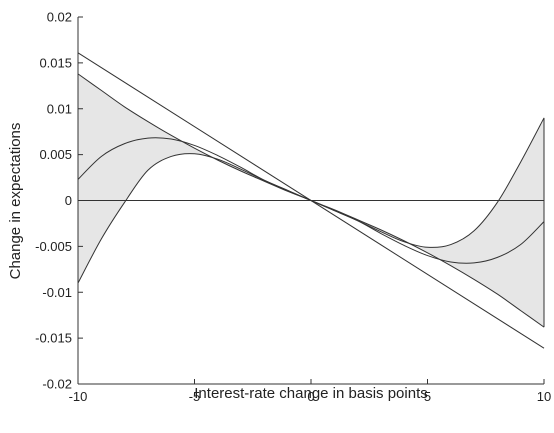 The height and width of the screenshot is (433, 554). What do you see at coordinates (68, 200) in the screenshot?
I see `y-tick-label: 0` at bounding box center [68, 200].